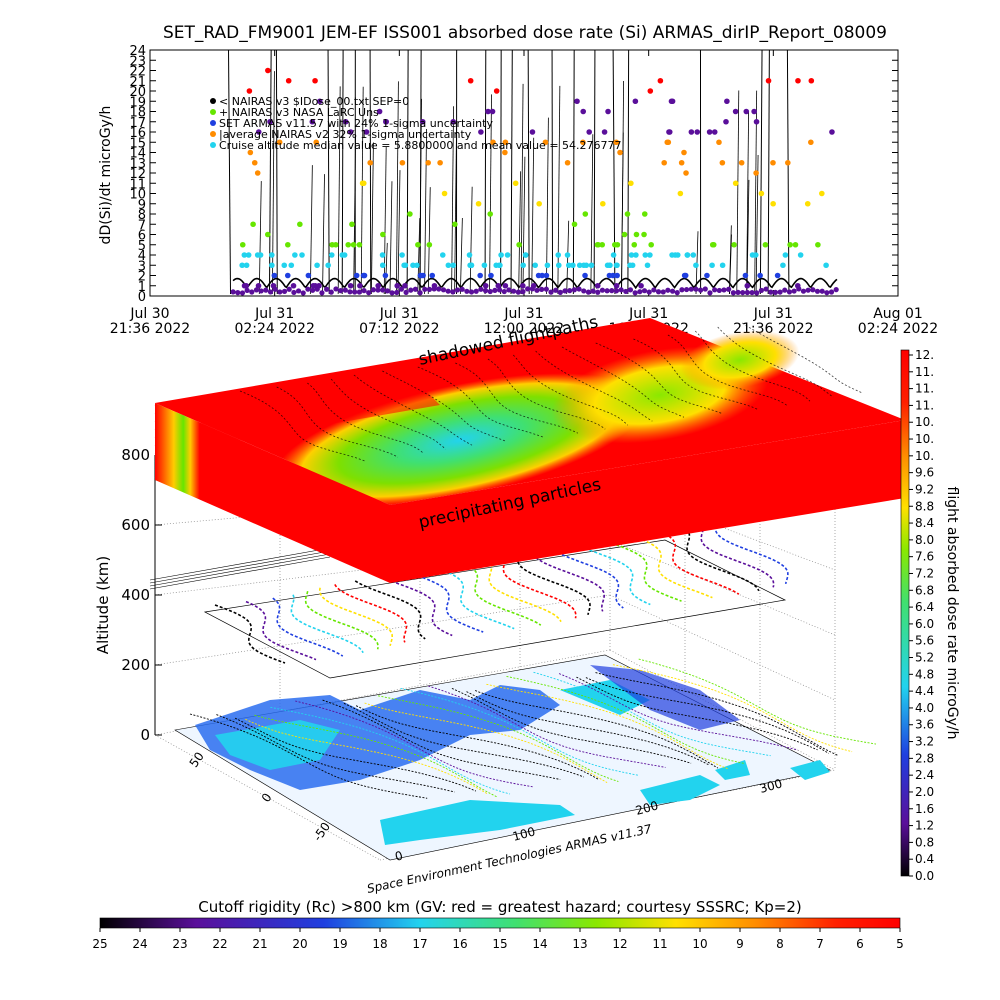  Describe the element at coordinates (135, 595) in the screenshot. I see `z-tick-label: 400` at that location.